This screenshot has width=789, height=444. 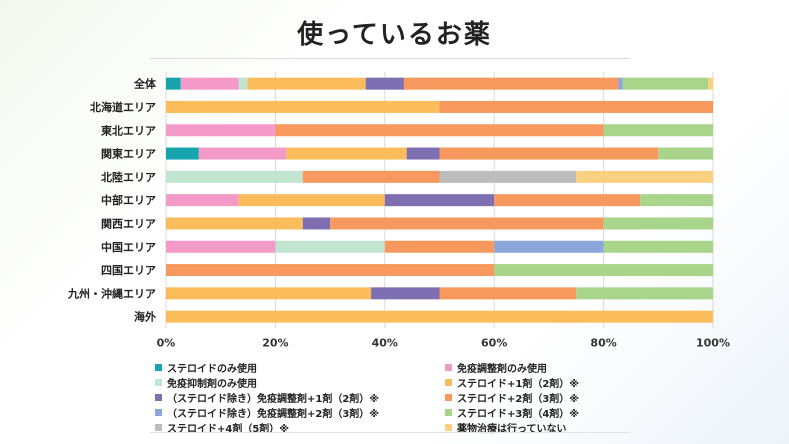 I want to click on category-label: 東北エリア, so click(x=128, y=130).